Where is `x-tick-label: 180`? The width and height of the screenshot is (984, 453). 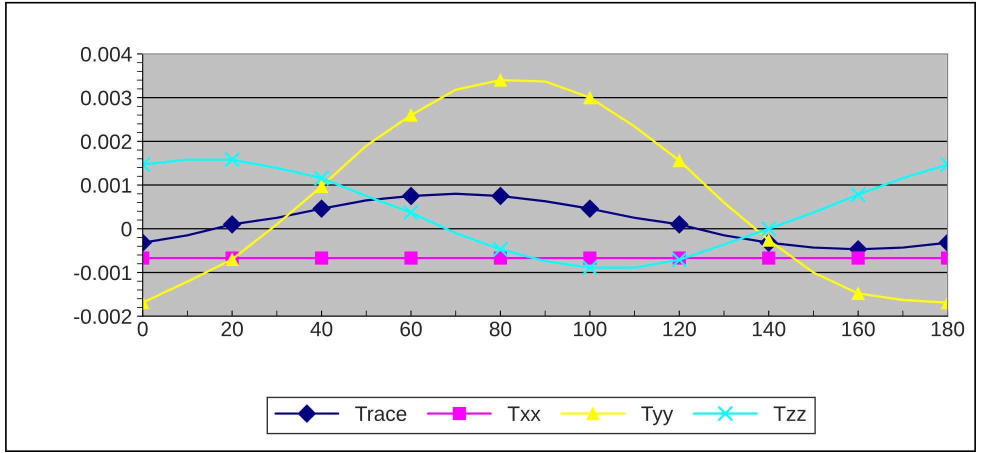
x-tick-label: 180 is located at coordinates (948, 329).